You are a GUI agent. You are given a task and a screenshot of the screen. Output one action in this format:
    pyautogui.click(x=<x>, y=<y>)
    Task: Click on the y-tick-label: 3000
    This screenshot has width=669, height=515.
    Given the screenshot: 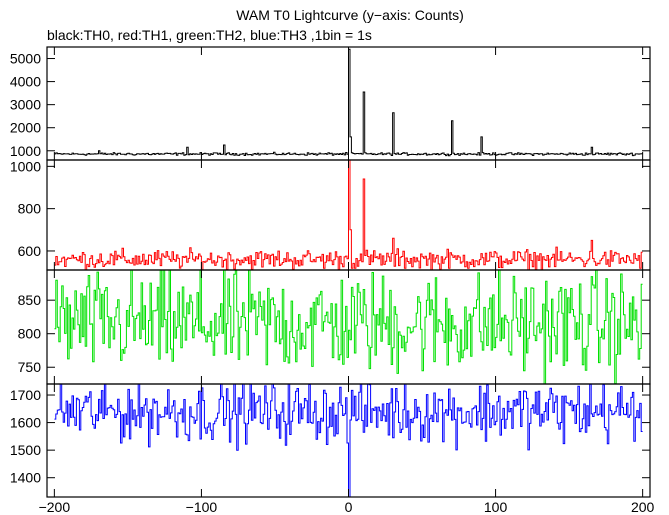 What is the action you would take?
    pyautogui.click(x=25, y=105)
    